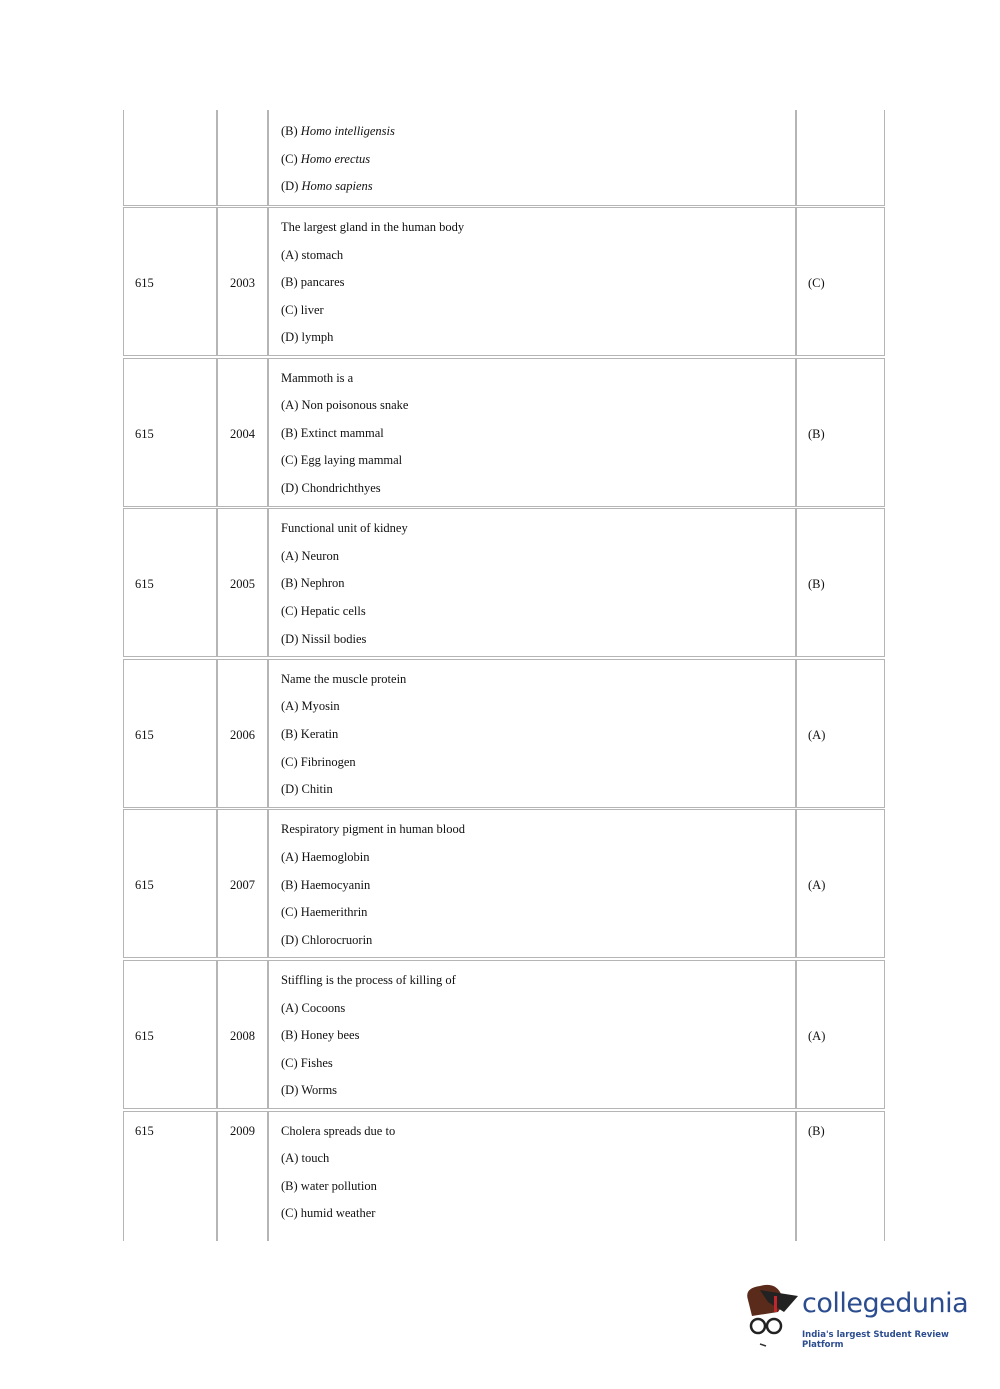 The height and width of the screenshot is (1389, 1000). I want to click on option: (D) Chitin, so click(307, 789).